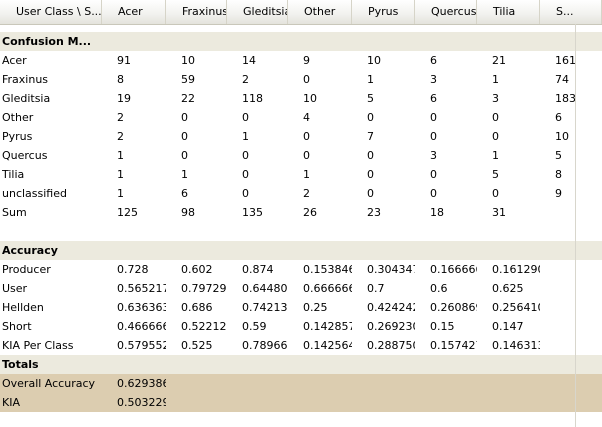  Describe the element at coordinates (453, 269) in the screenshot. I see `table-cell: 0.1666667` at that location.